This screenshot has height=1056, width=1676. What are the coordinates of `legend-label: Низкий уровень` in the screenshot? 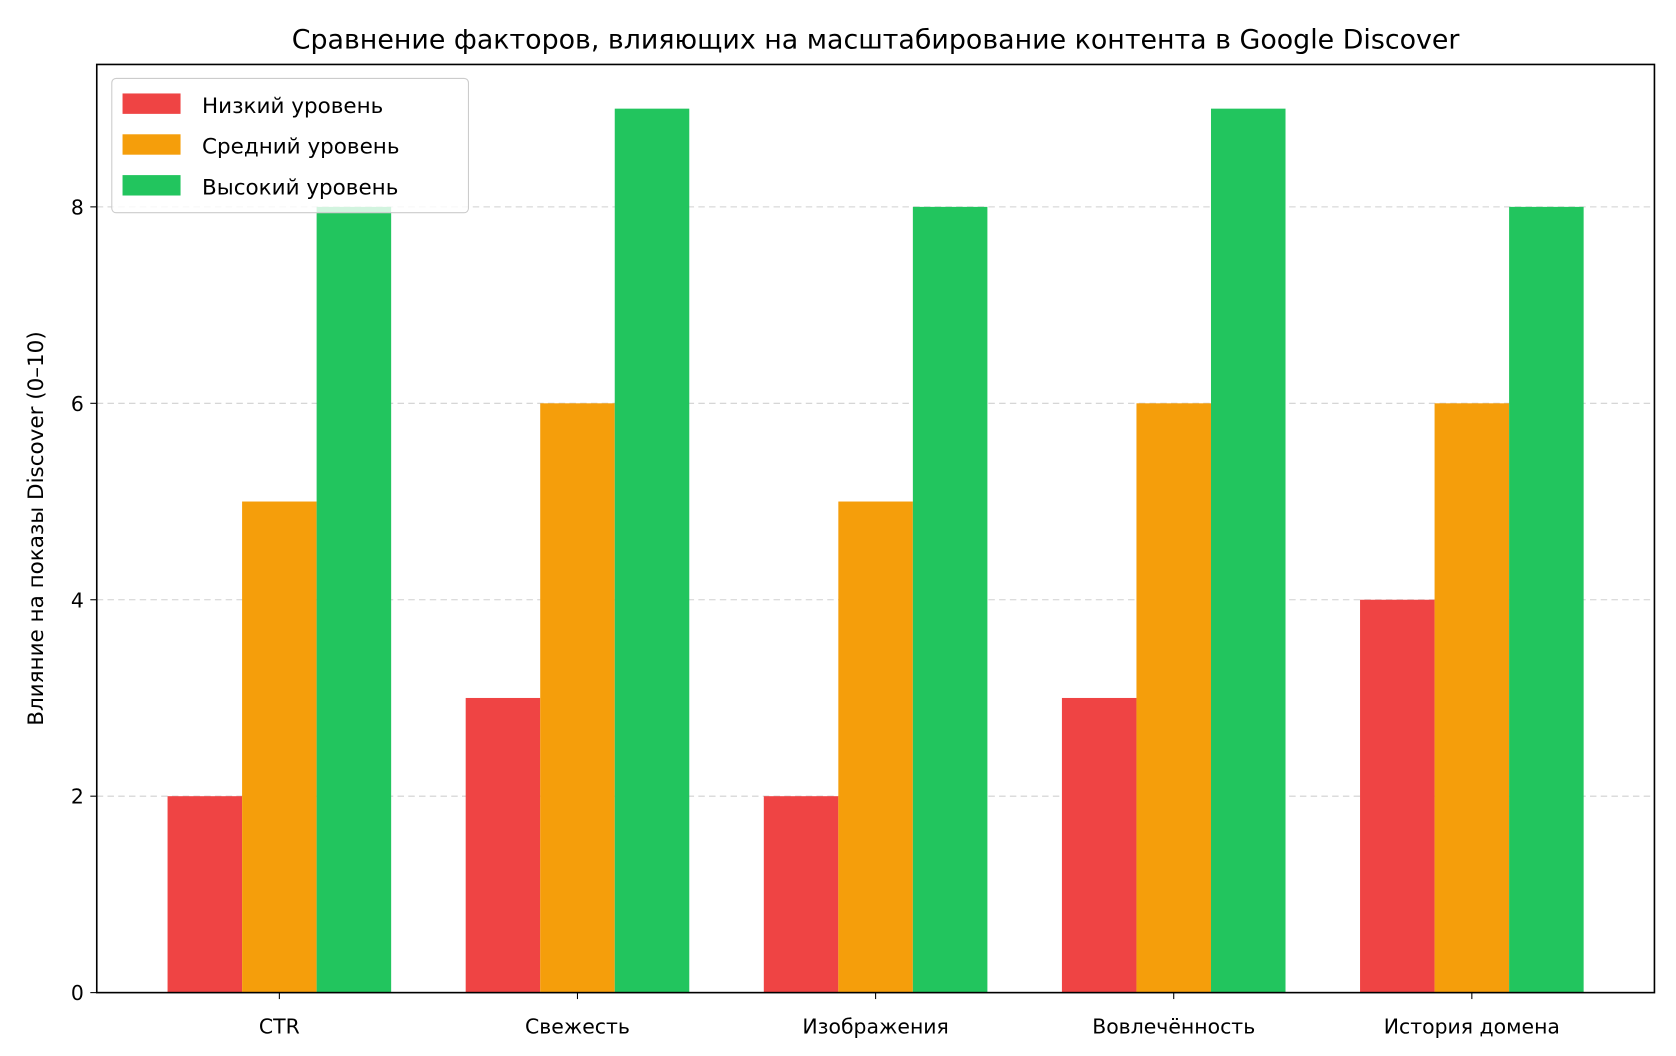 It's located at (292, 106).